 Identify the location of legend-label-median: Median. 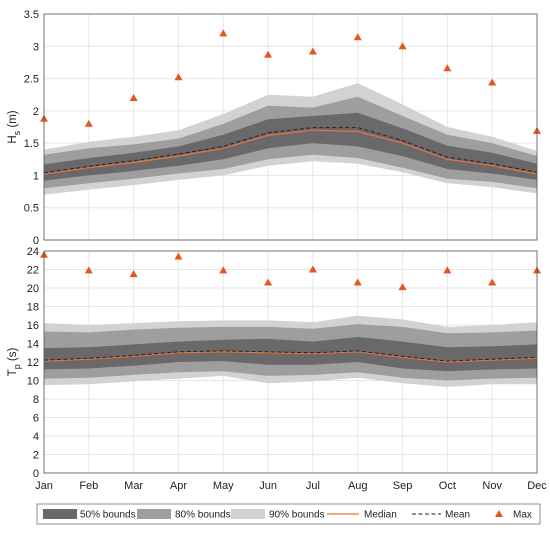
(380, 515).